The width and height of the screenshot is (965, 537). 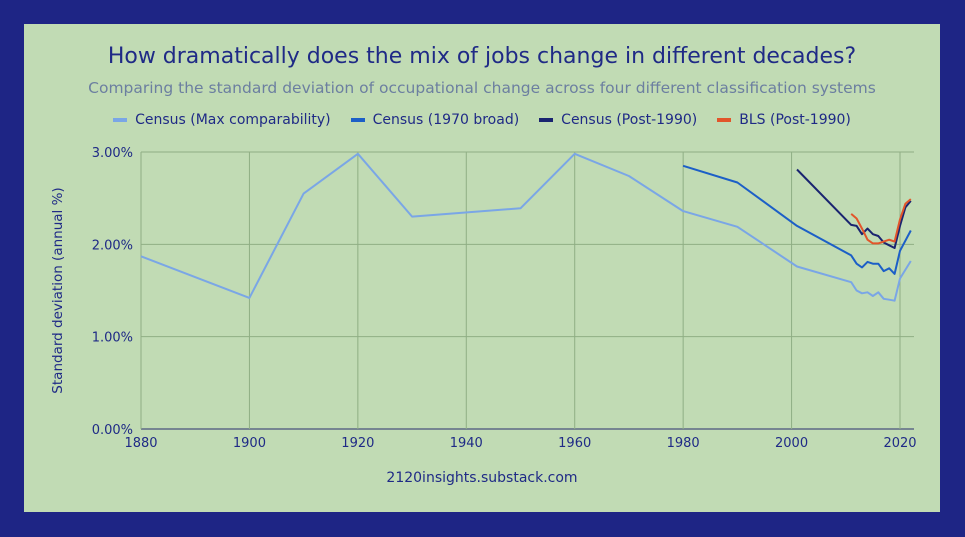 I want to click on x-tick-label: 1920, so click(x=357, y=443).